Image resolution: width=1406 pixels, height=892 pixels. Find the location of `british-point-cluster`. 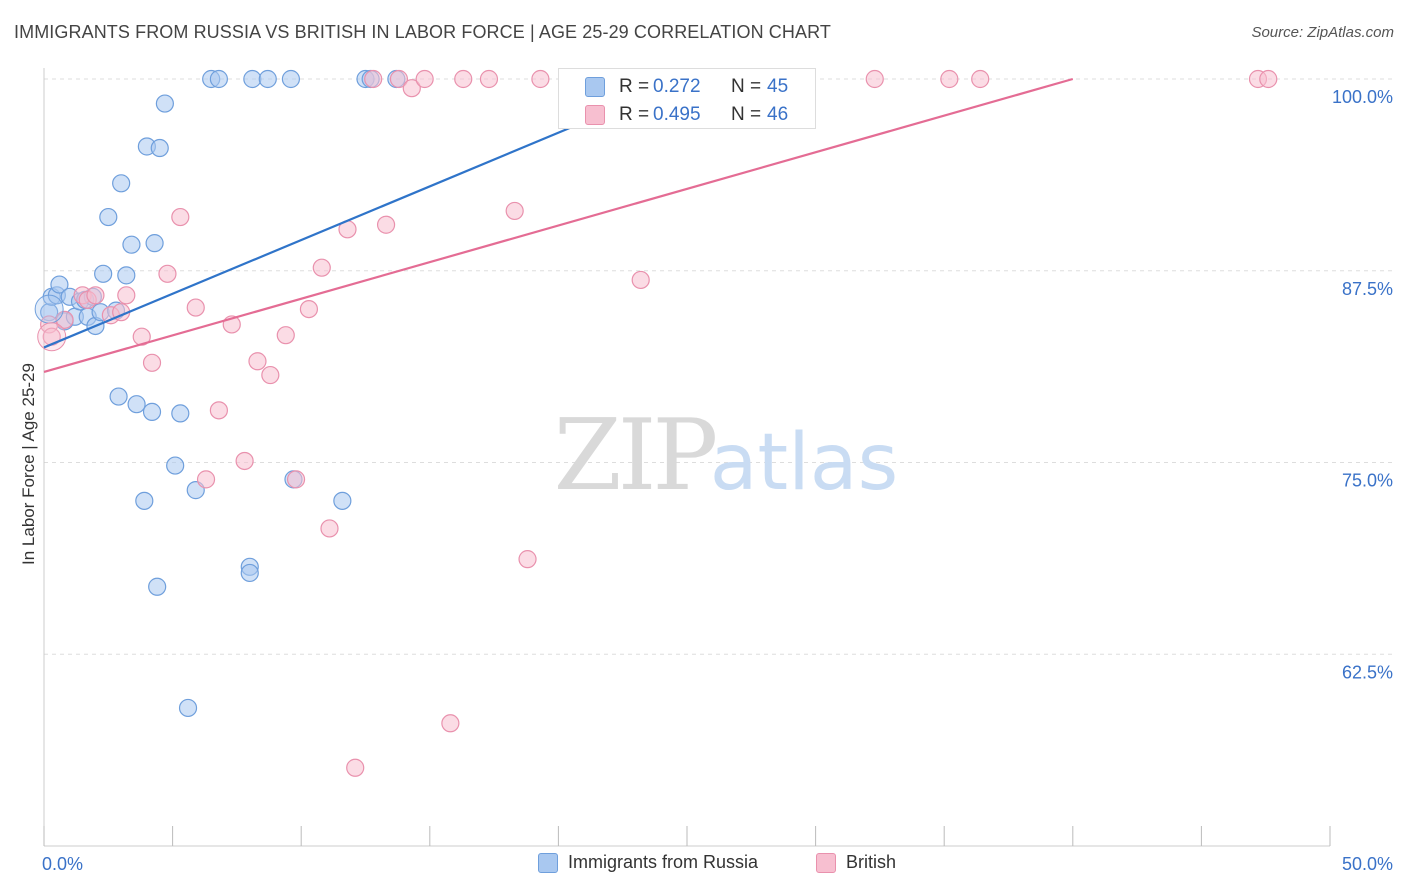

british-point-cluster is located at coordinates (52, 337).